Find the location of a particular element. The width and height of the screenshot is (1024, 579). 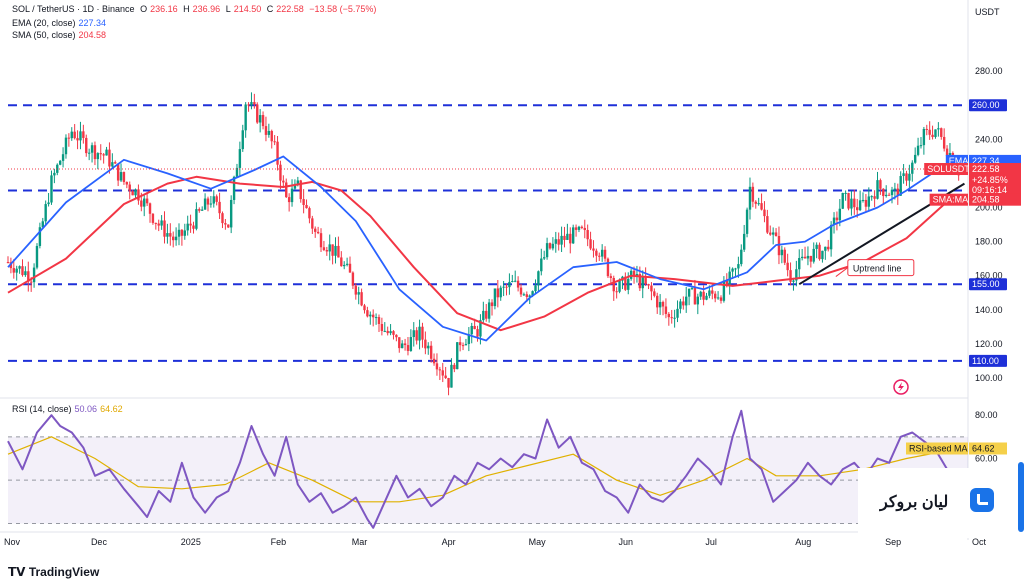

rsi-tick-label: 60.00 is located at coordinates (986, 459).